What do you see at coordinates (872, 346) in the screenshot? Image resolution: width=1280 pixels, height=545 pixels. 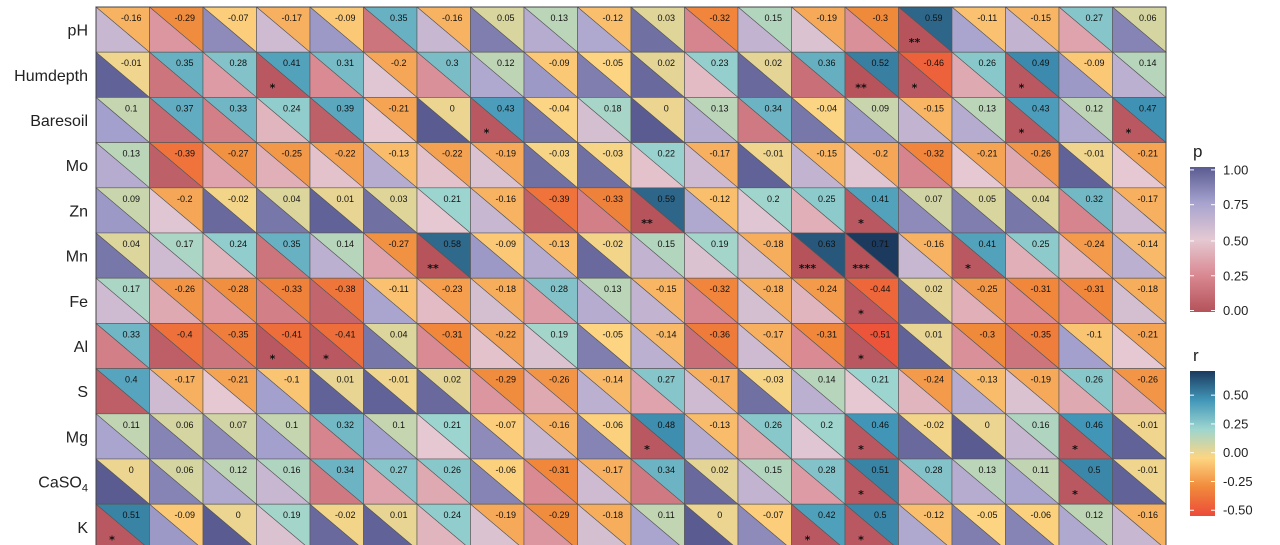 I see `heatmap-cell: -0.51 *` at bounding box center [872, 346].